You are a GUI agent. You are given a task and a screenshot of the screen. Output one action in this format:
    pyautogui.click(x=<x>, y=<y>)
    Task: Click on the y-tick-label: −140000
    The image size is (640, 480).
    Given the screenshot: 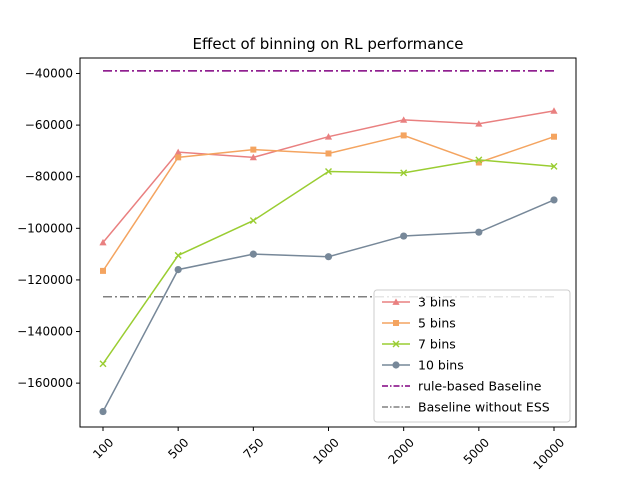 What is the action you would take?
    pyautogui.click(x=45, y=332)
    